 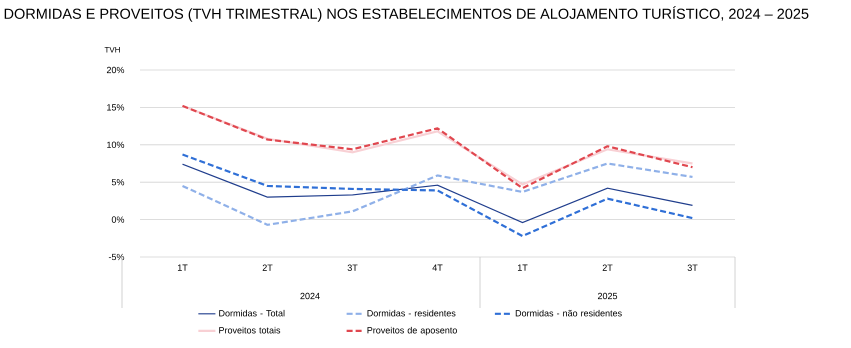 I want to click on y-axis-title: TVH, so click(x=112, y=49).